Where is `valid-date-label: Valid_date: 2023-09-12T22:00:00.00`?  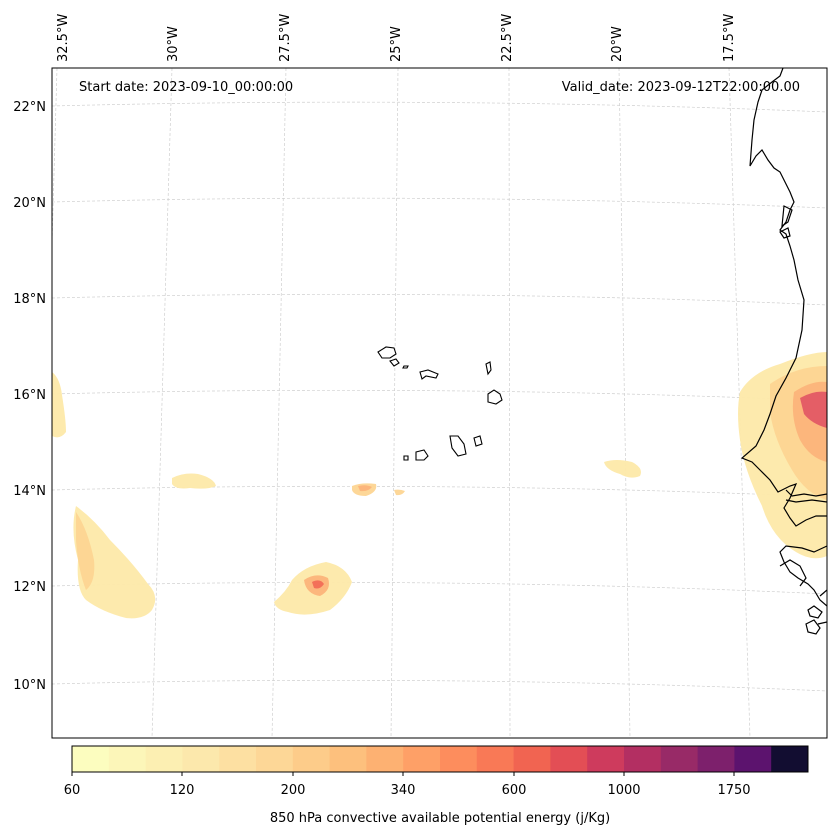 valid-date-label: Valid_date: 2023-09-12T22:00:00.00 is located at coordinates (681, 87).